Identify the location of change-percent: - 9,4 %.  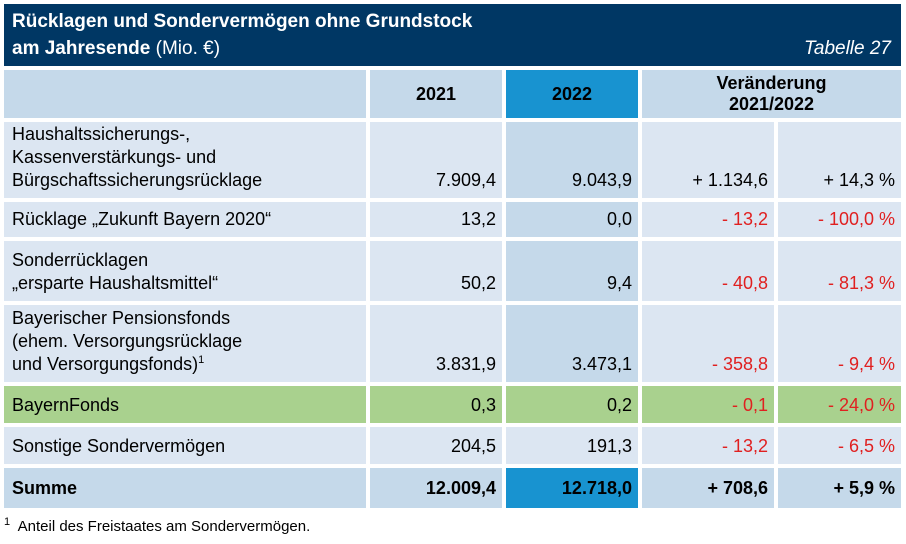
(839, 343).